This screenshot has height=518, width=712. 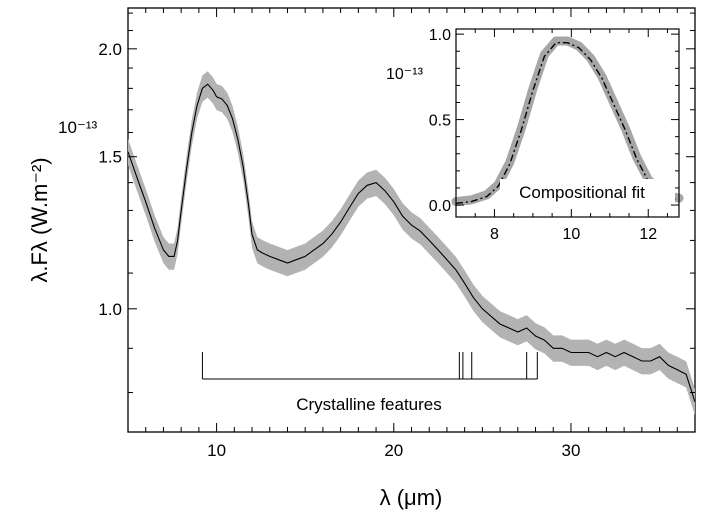 I want to click on main-y-multiplier: 10⁻¹³, so click(x=78, y=127).